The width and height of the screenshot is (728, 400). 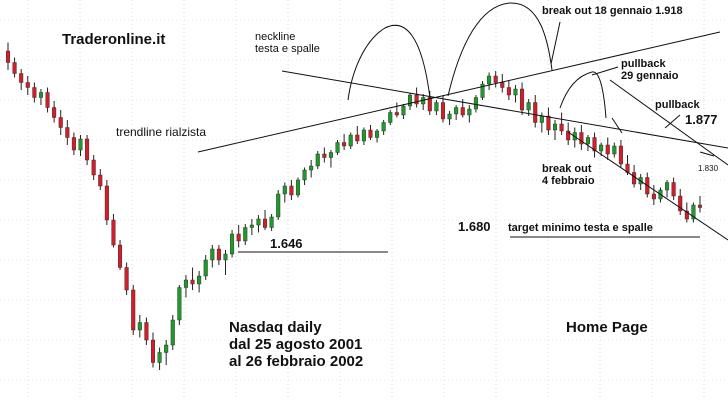 I want to click on right-marker-arrow, so click(x=707, y=154).